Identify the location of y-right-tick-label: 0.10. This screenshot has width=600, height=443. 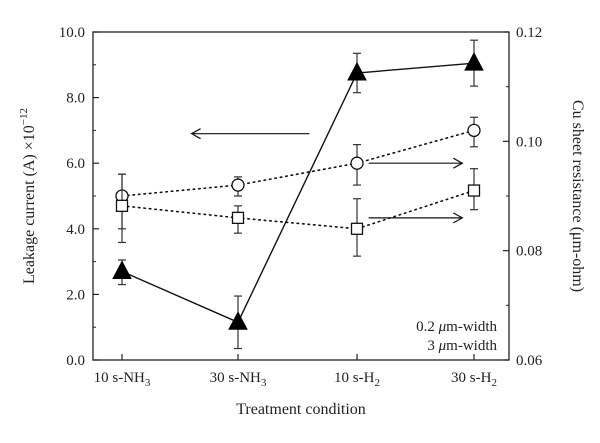
(529, 142).